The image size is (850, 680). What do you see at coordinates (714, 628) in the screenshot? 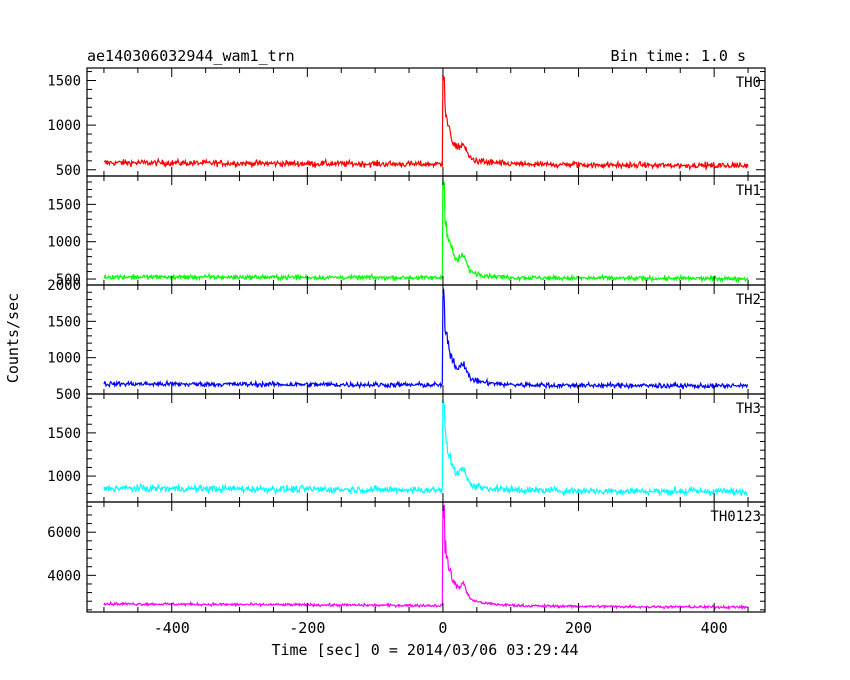
I see `x-tick-label: 400` at bounding box center [714, 628].